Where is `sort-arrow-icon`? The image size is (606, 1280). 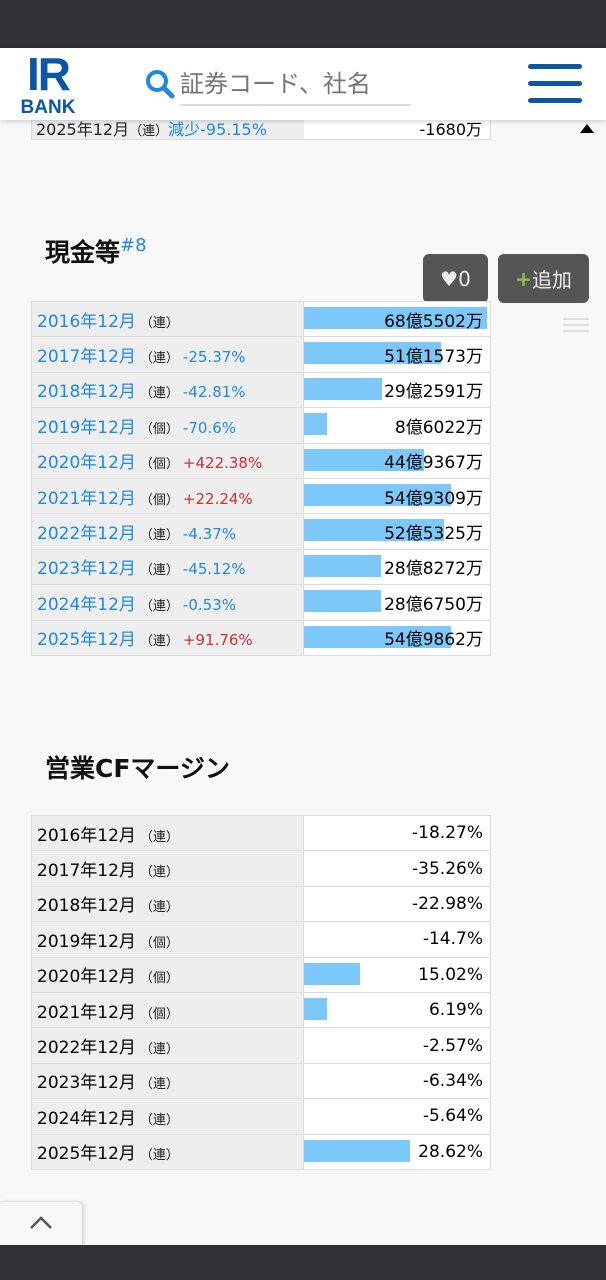
sort-arrow-icon is located at coordinates (587, 128).